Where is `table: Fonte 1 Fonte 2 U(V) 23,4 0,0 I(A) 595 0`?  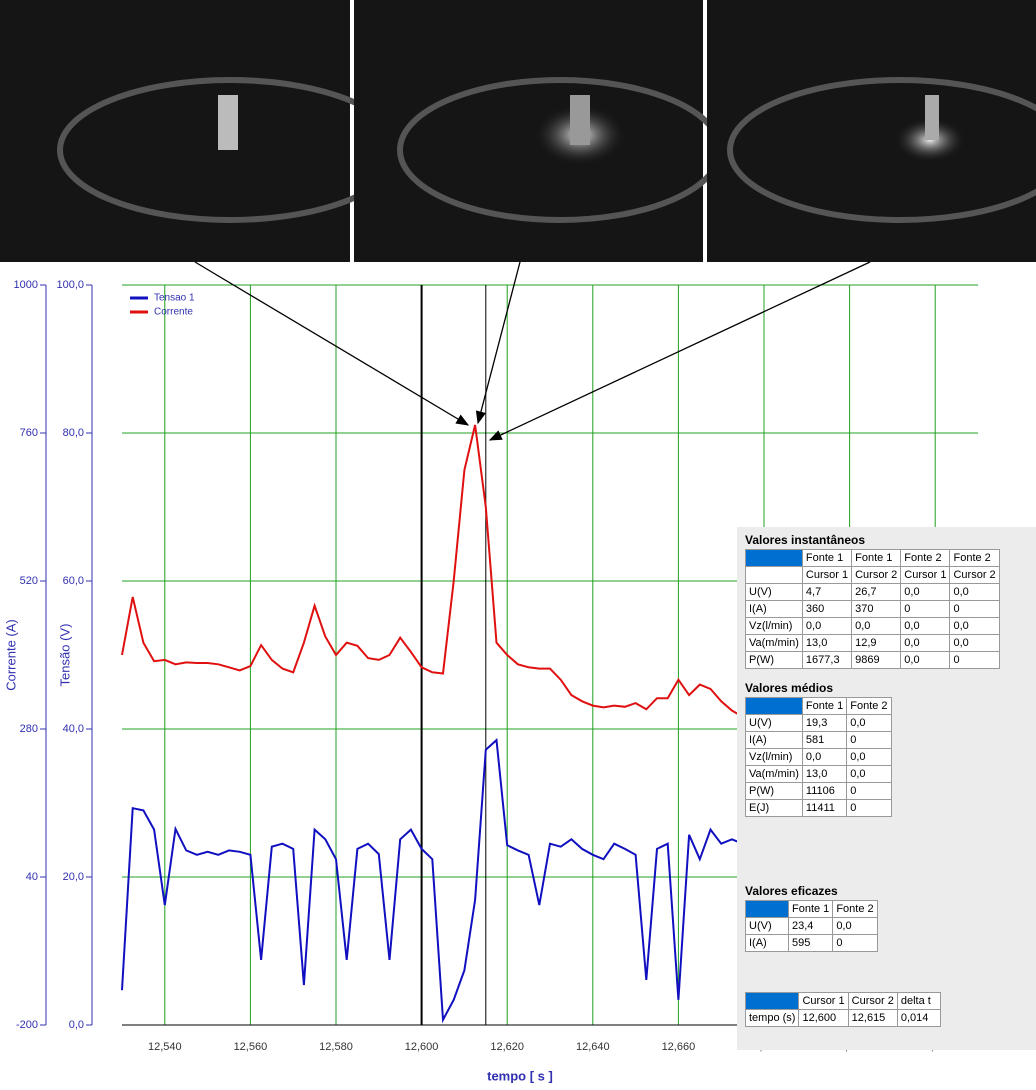
table: Fonte 1 Fonte 2 U(V) 23,4 0,0 I(A) 595 0 is located at coordinates (811, 926).